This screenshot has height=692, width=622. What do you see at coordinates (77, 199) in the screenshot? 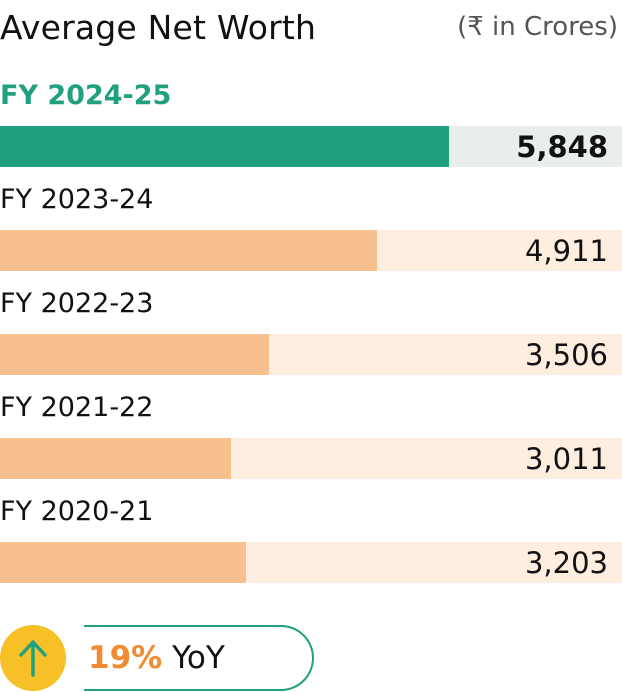
I see `category-label: FY 2023-24` at bounding box center [77, 199].